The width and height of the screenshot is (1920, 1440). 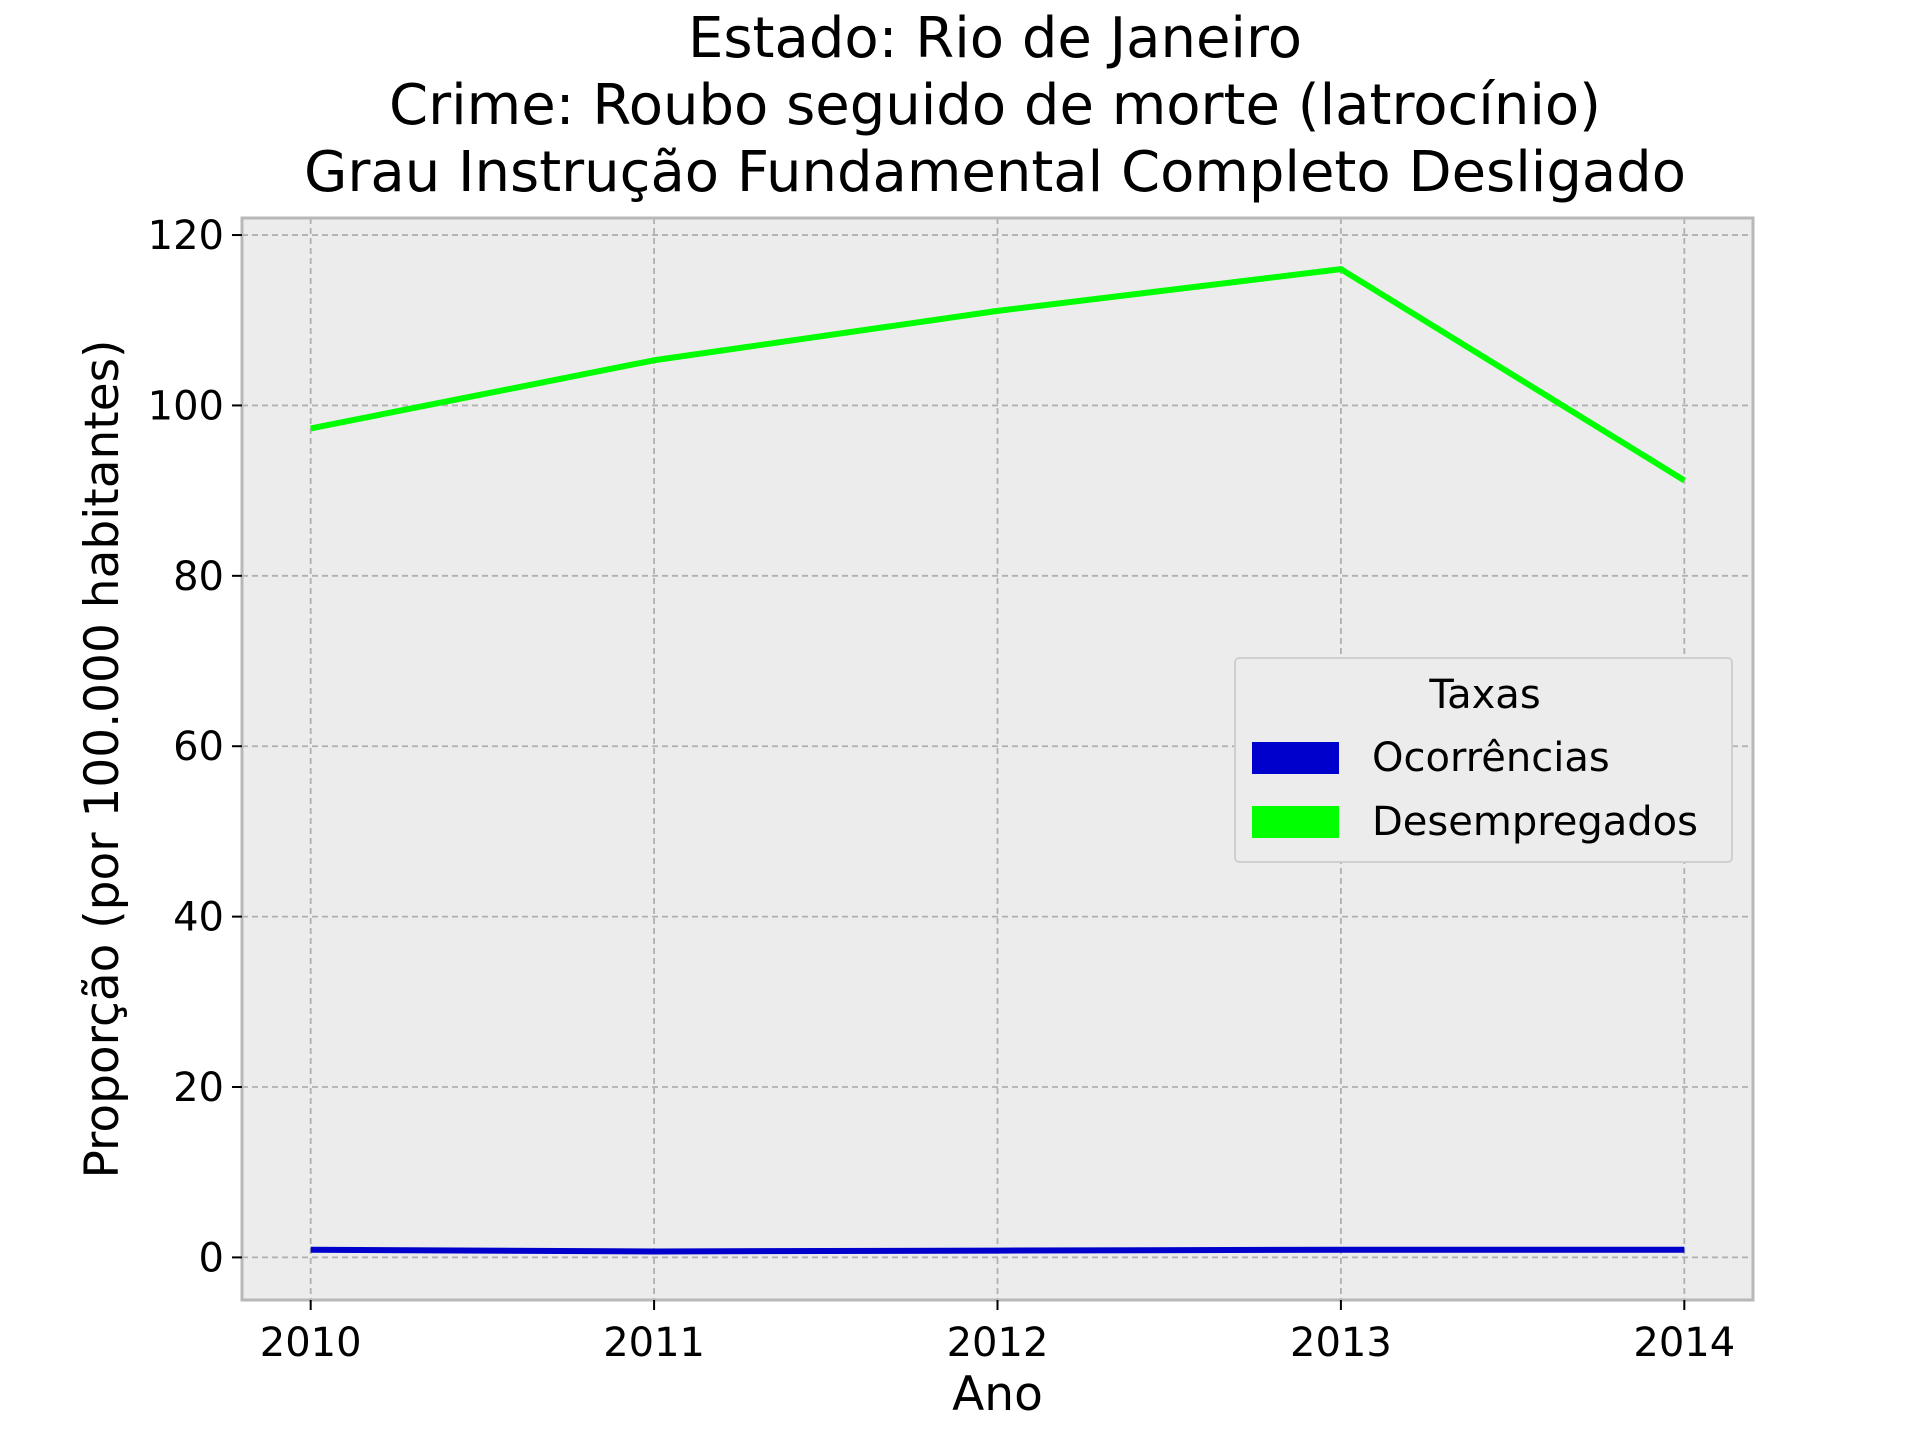 I want to click on series-line-desempregados, so click(x=998, y=374).